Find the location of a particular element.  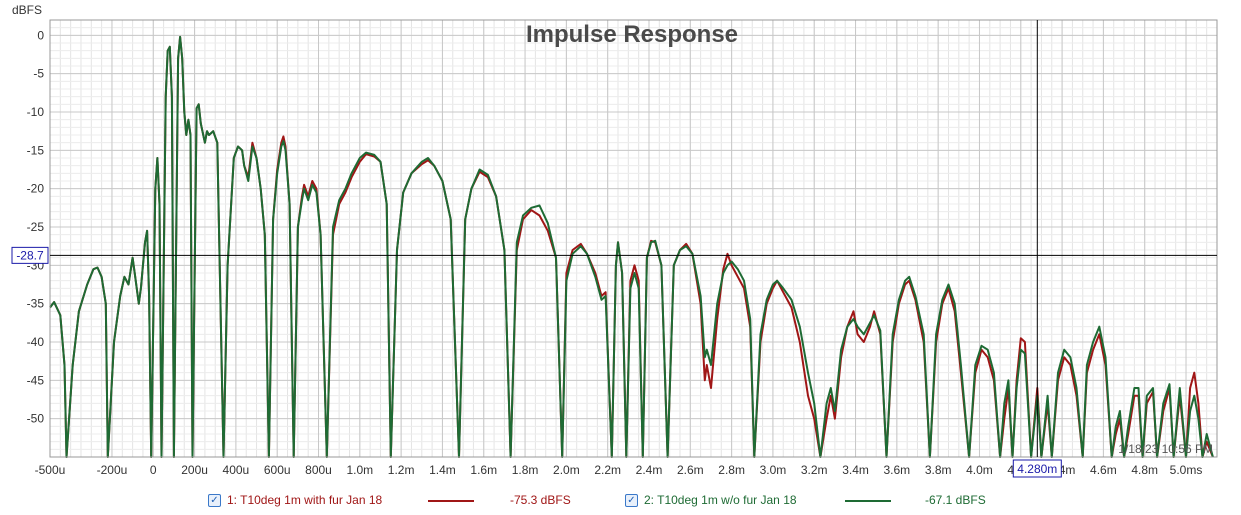

x-tick-label: 600u is located at coordinates (277, 470).